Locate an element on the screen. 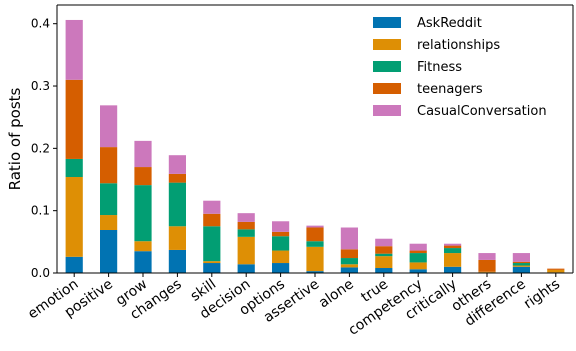 The width and height of the screenshot is (576, 351). bar-segment-true-teenagers is located at coordinates (384, 250).